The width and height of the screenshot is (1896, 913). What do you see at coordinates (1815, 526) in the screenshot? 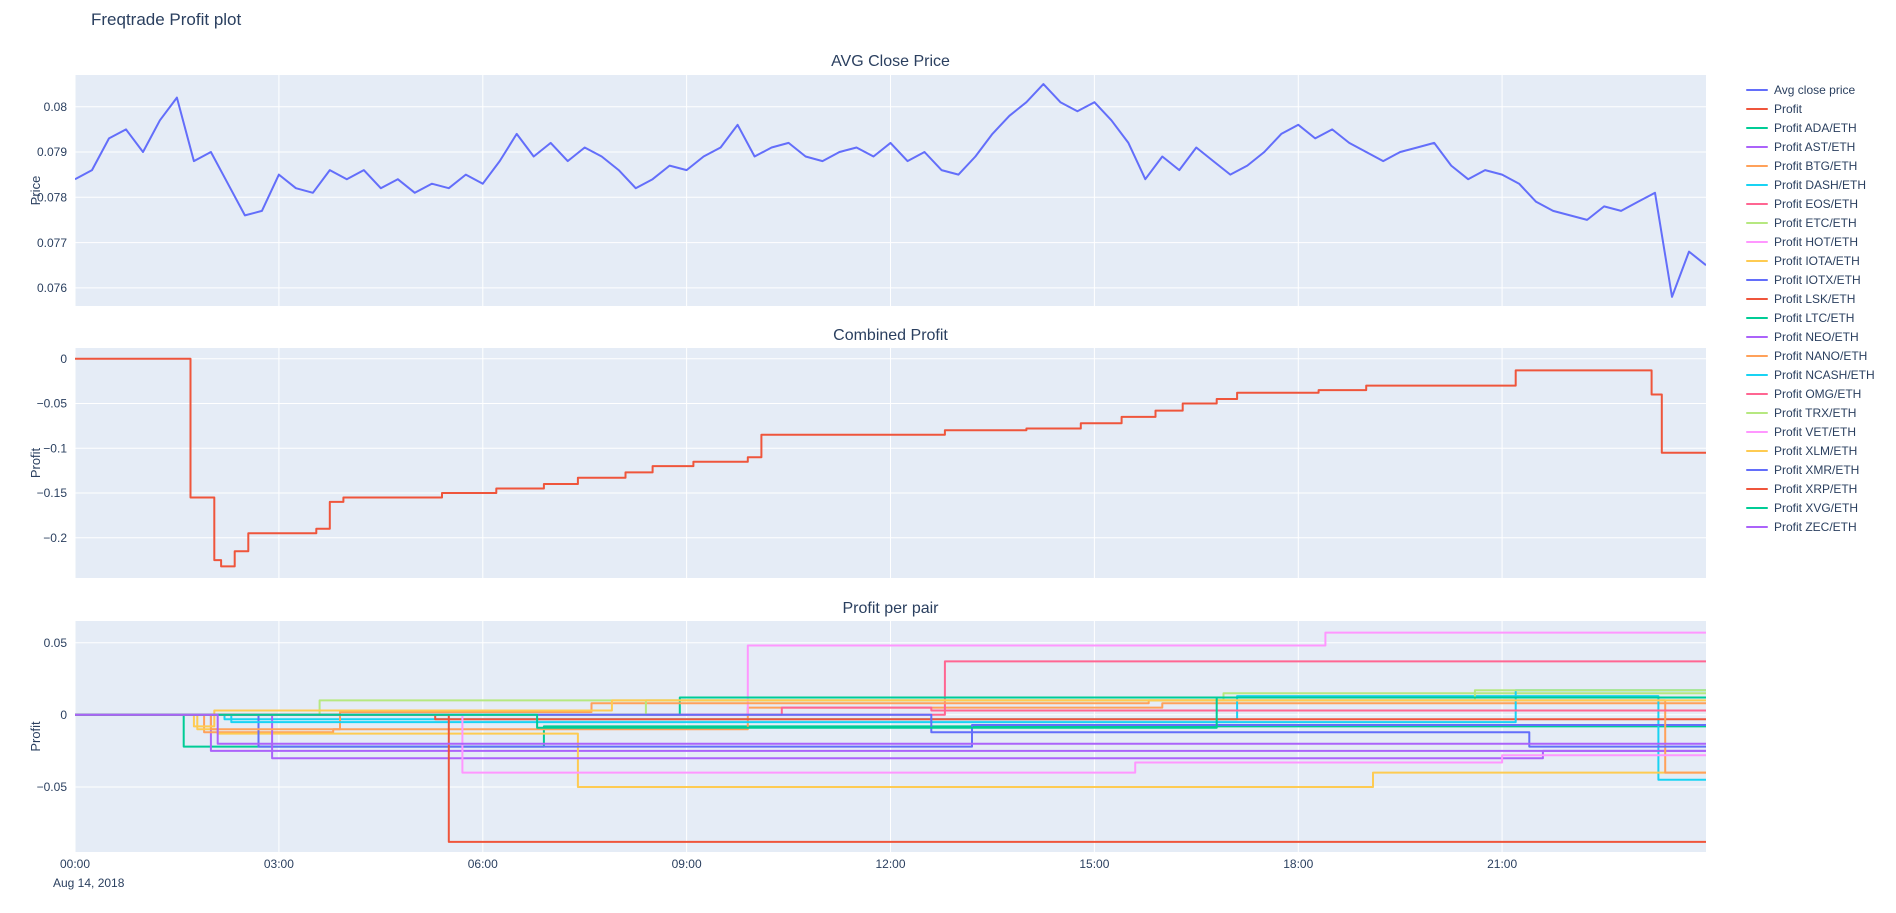
I see `legend-label: Profit ZEC/ETH` at bounding box center [1815, 526].